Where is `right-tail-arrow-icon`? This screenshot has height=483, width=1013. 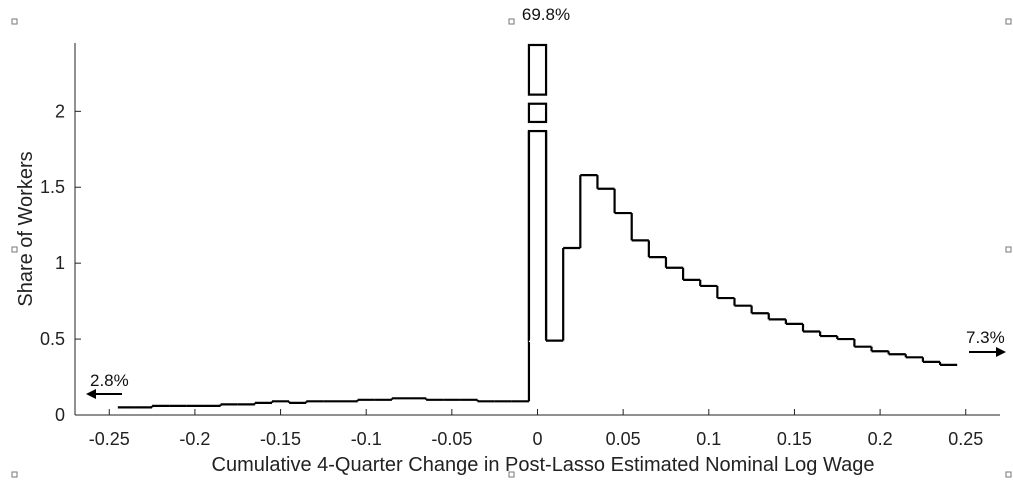 right-tail-arrow-icon is located at coordinates (1001, 352).